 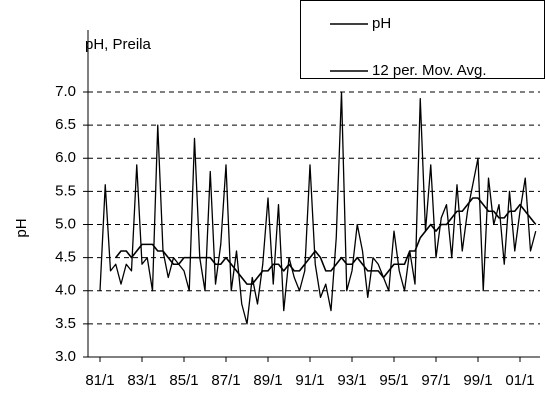 I want to click on y-tick-label: 6.5, so click(x=65, y=124).